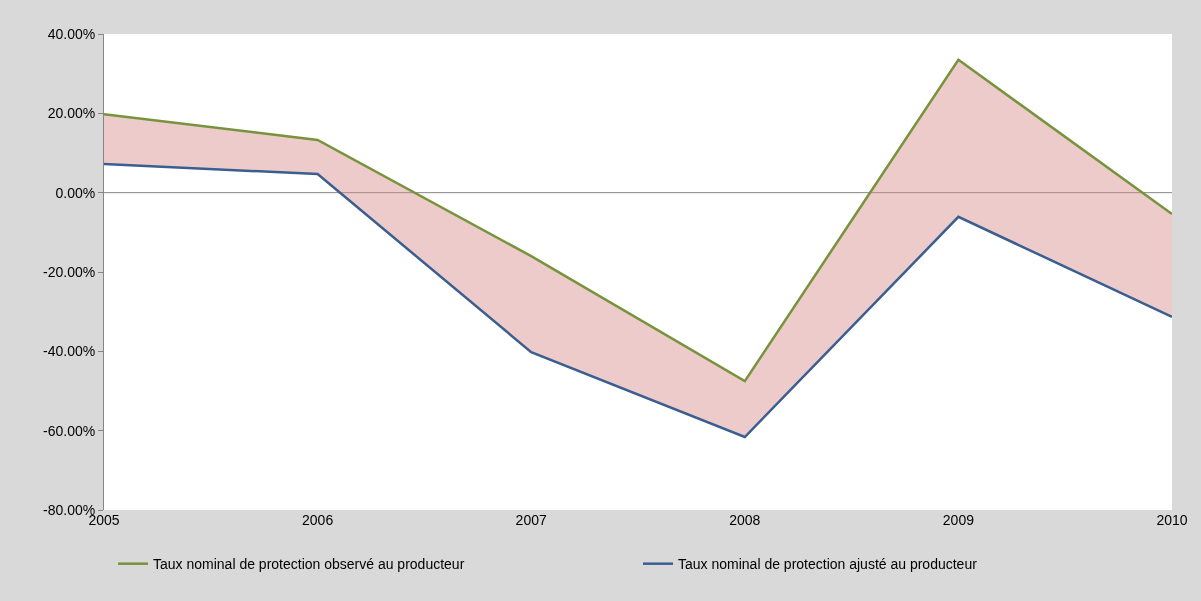 The width and height of the screenshot is (1201, 601). What do you see at coordinates (309, 564) in the screenshot?
I see `legend-label: Taux nominal de protection observé au producteur` at bounding box center [309, 564].